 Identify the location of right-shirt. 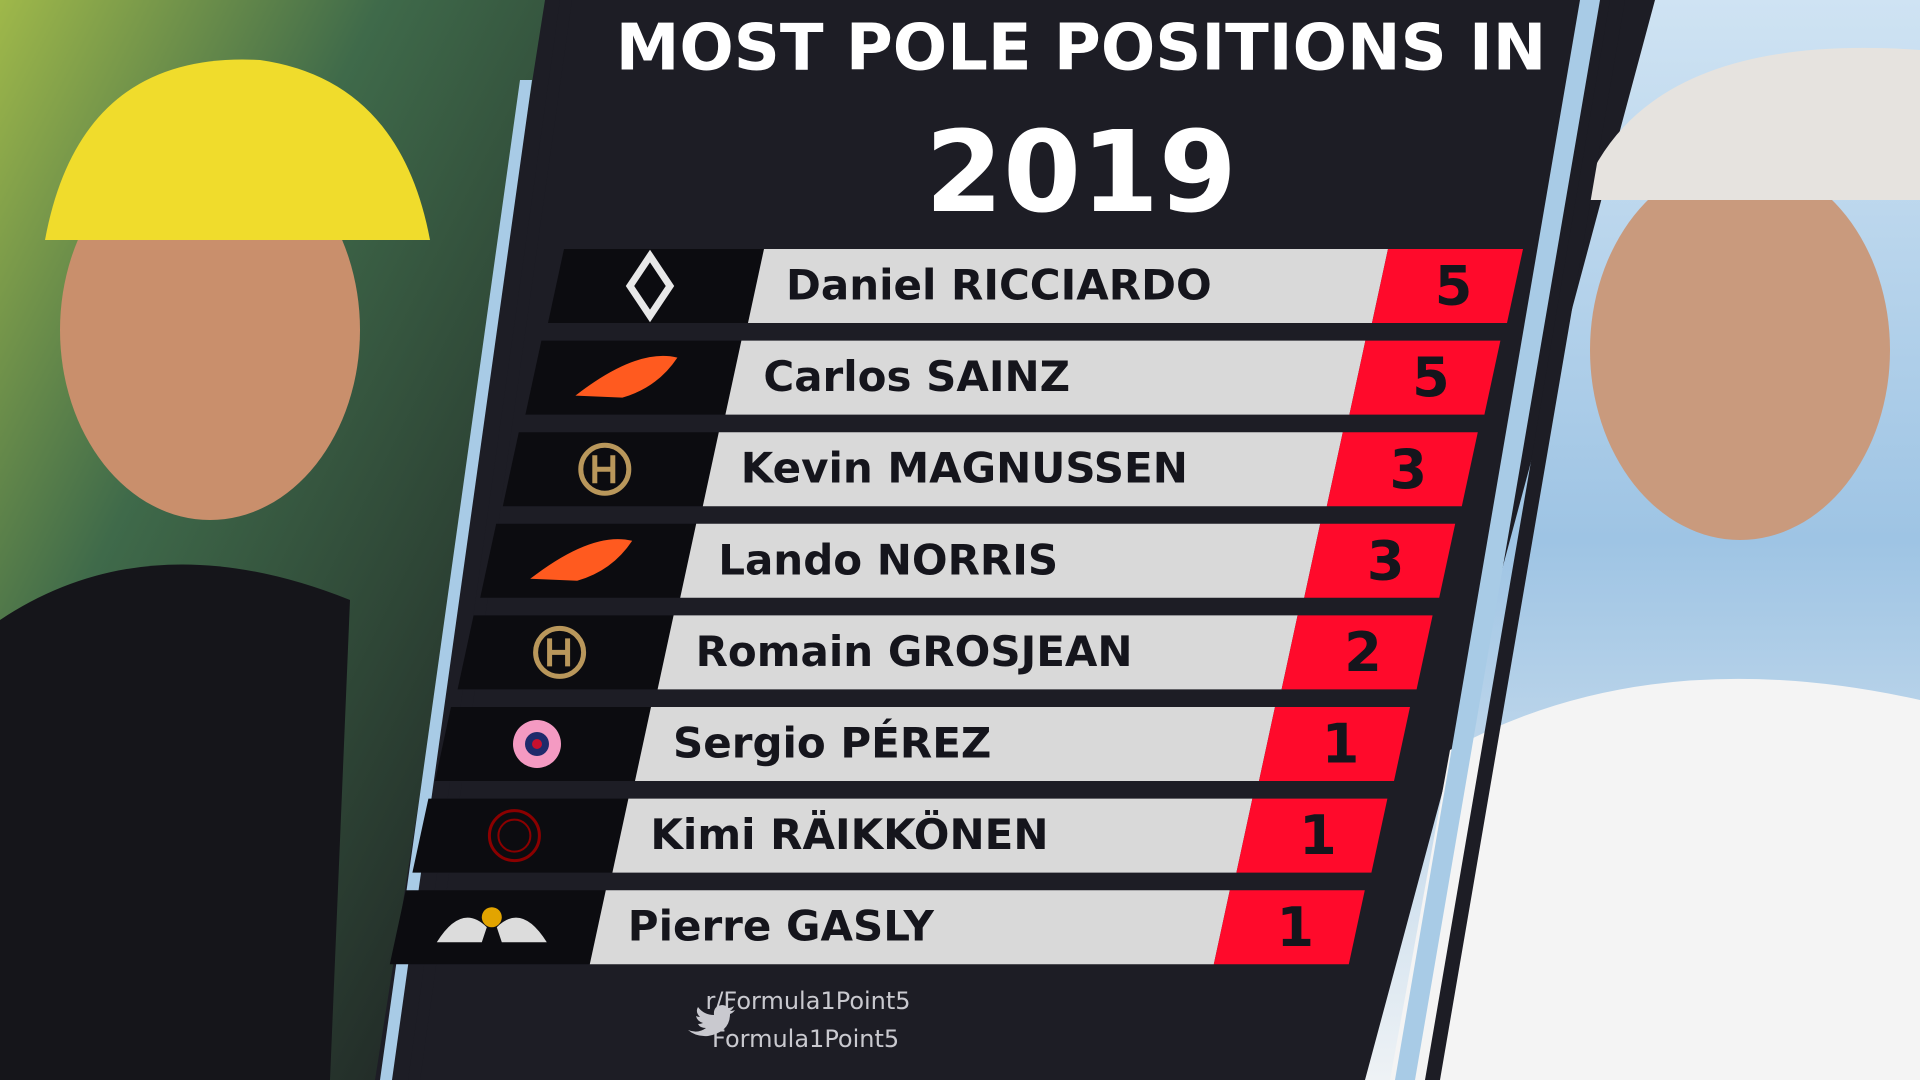
(1655, 879).